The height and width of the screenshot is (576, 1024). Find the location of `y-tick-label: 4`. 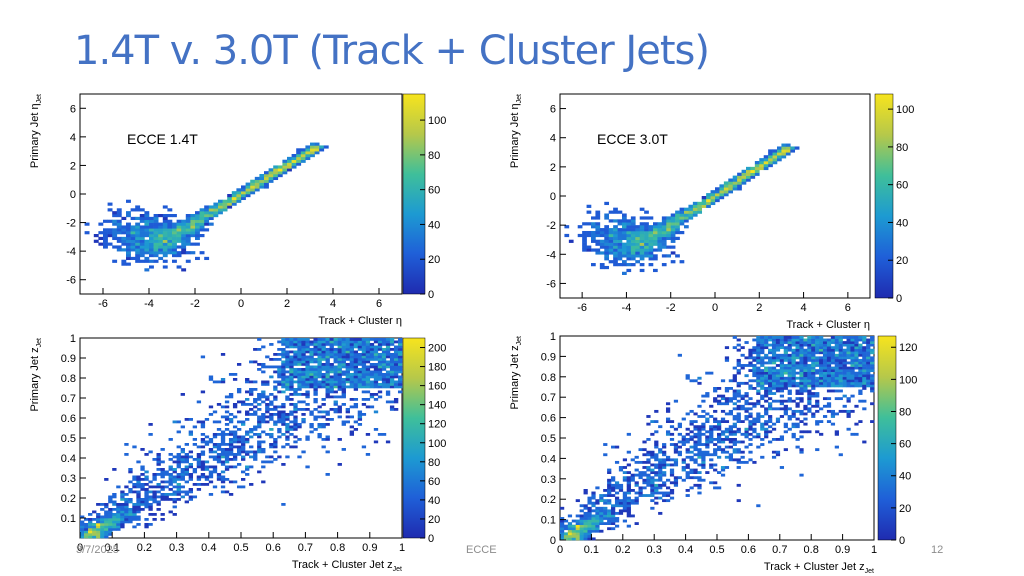

y-tick-label: 4 is located at coordinates (553, 139).